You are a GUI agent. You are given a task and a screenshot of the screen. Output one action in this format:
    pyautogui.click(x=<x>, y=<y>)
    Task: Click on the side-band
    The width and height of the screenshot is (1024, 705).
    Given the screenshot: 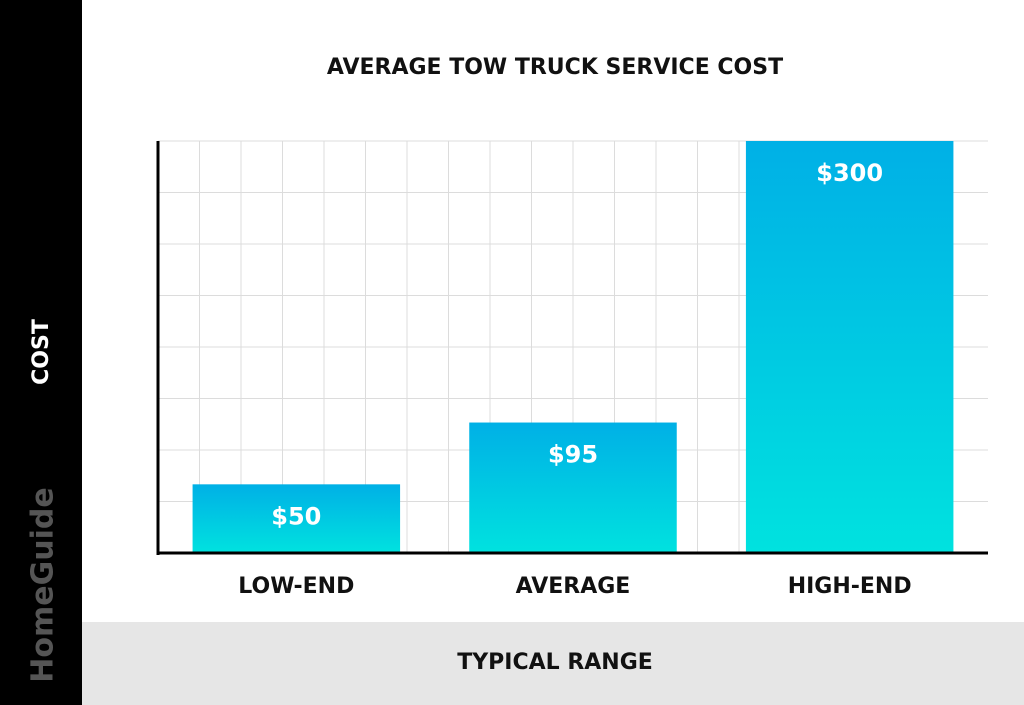 What is the action you would take?
    pyautogui.click(x=41, y=352)
    